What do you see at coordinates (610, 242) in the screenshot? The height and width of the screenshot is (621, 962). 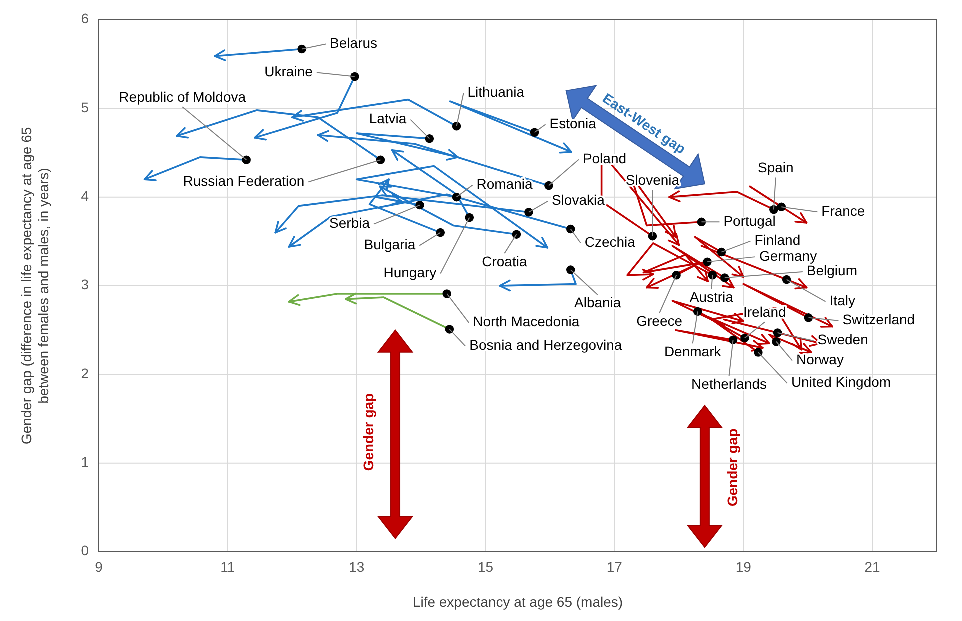 I see `series-label: Czechia` at bounding box center [610, 242].